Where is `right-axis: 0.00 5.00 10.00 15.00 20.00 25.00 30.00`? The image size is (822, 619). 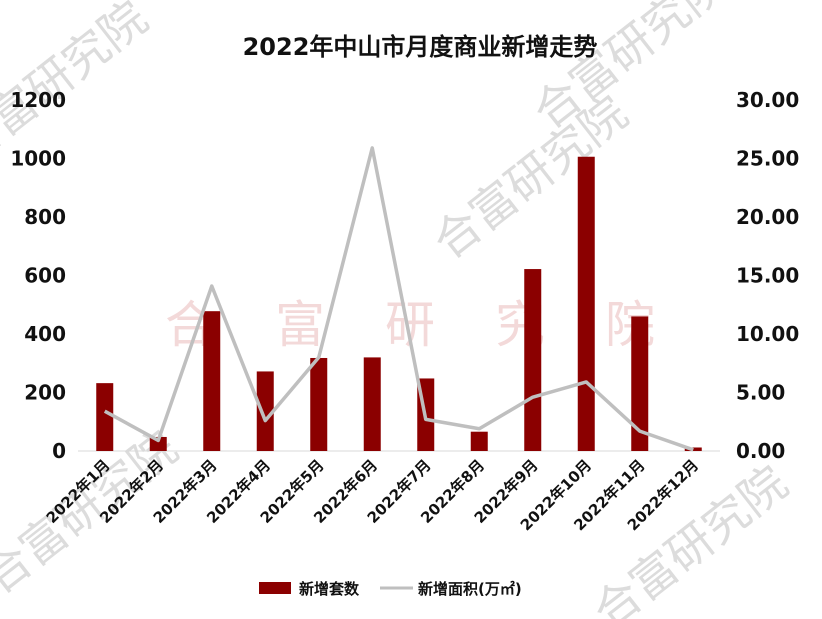
right-axis: 0.00 5.00 10.00 15.00 20.00 25.00 30.00 is located at coordinates (767, 275).